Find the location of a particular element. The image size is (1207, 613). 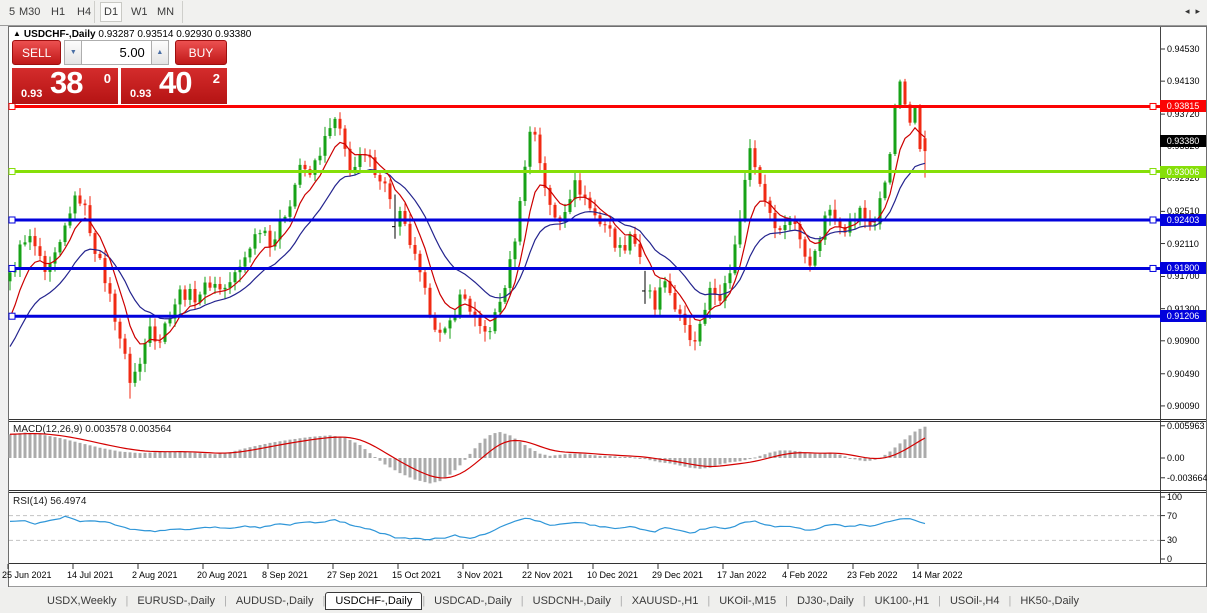

buy-button: BUY is located at coordinates (200, 52).